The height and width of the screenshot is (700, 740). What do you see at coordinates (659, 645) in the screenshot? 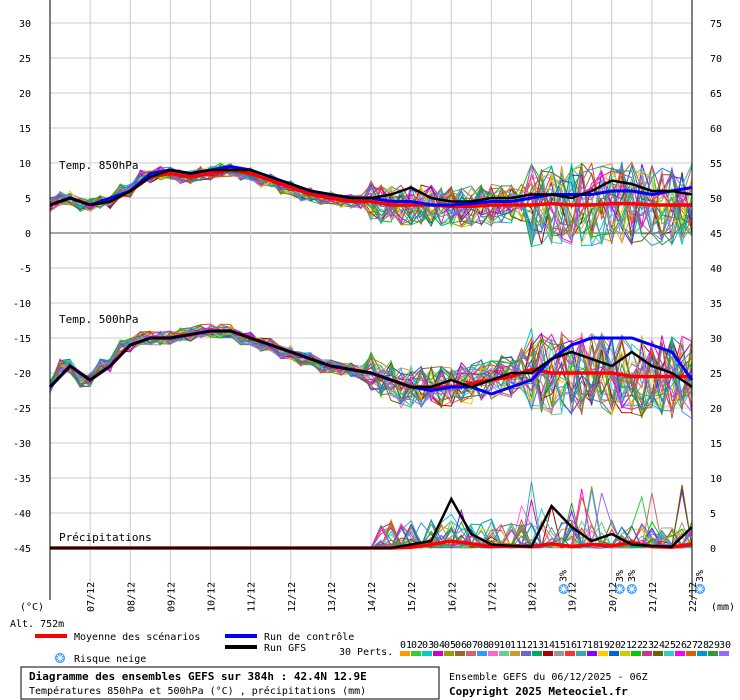
I see `pert-number: 24` at bounding box center [659, 645].